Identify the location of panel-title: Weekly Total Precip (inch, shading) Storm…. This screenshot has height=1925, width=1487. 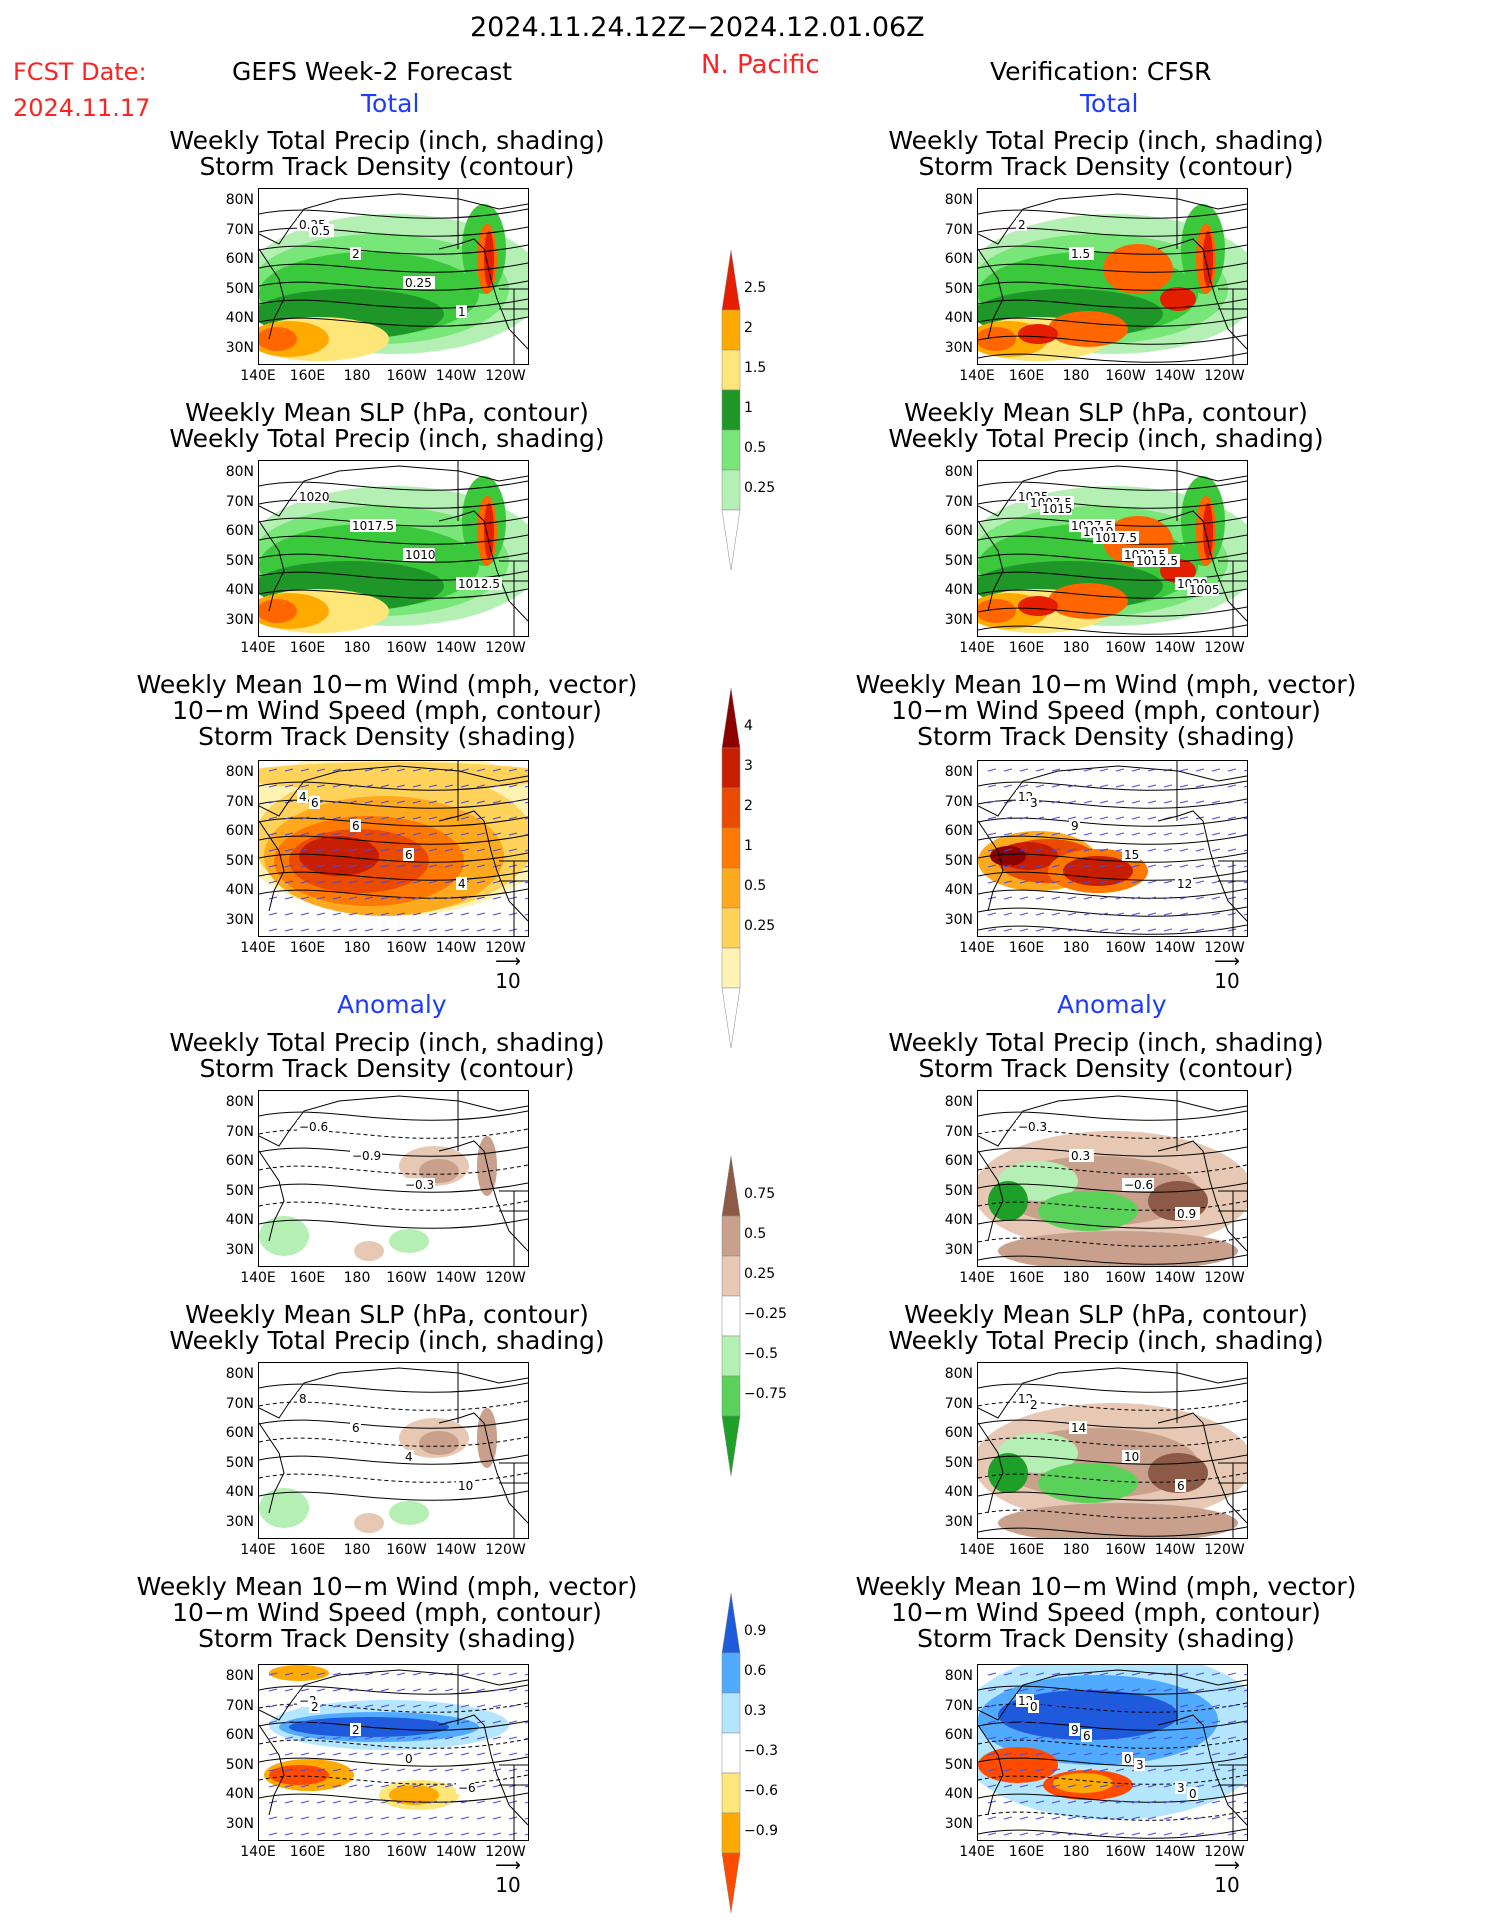
(387, 1056).